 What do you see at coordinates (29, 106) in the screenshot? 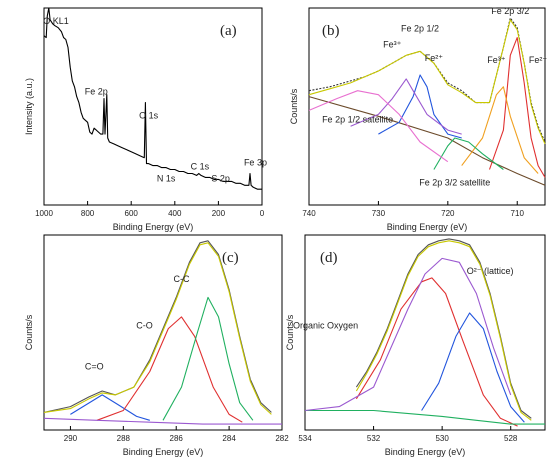
I see `y-axis-label: Intensity (a.u.)` at bounding box center [29, 106].